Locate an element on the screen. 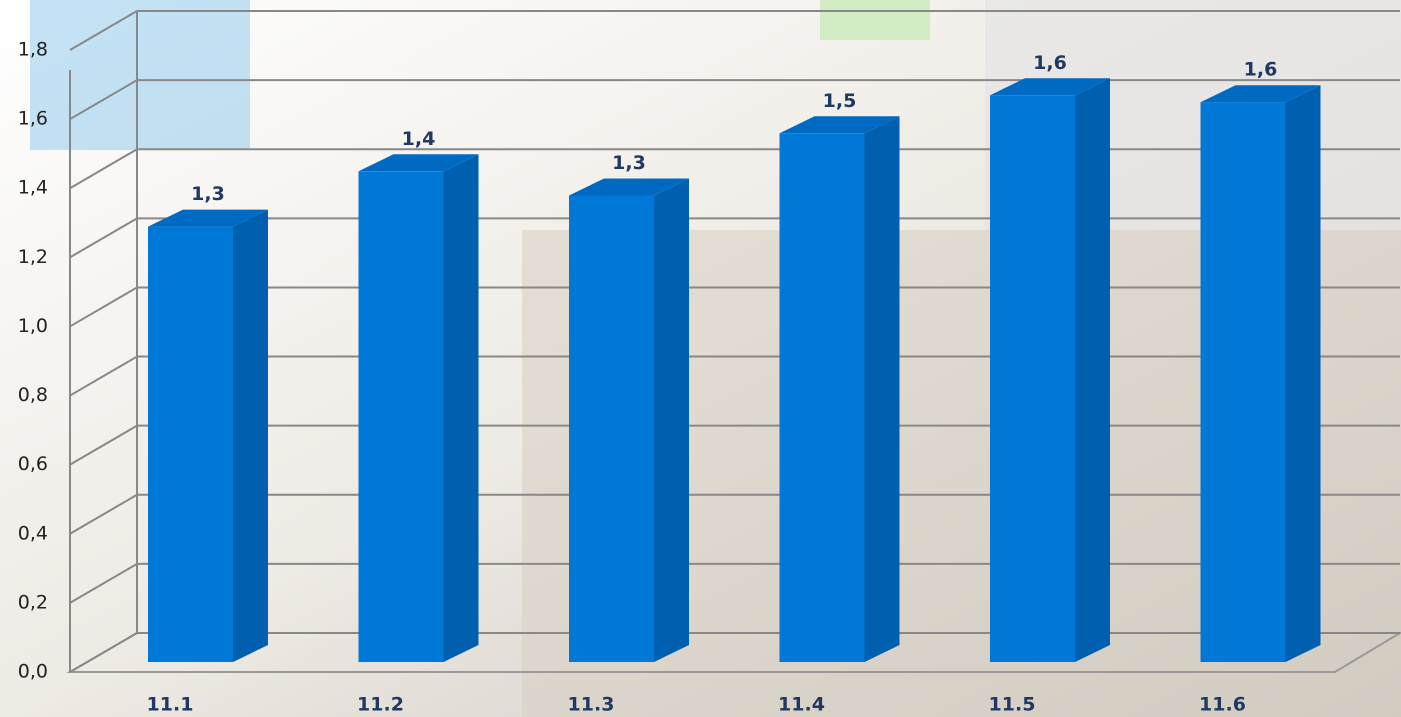 The width and height of the screenshot is (1401, 717). y-tick-label: 1,6 is located at coordinates (33, 119).